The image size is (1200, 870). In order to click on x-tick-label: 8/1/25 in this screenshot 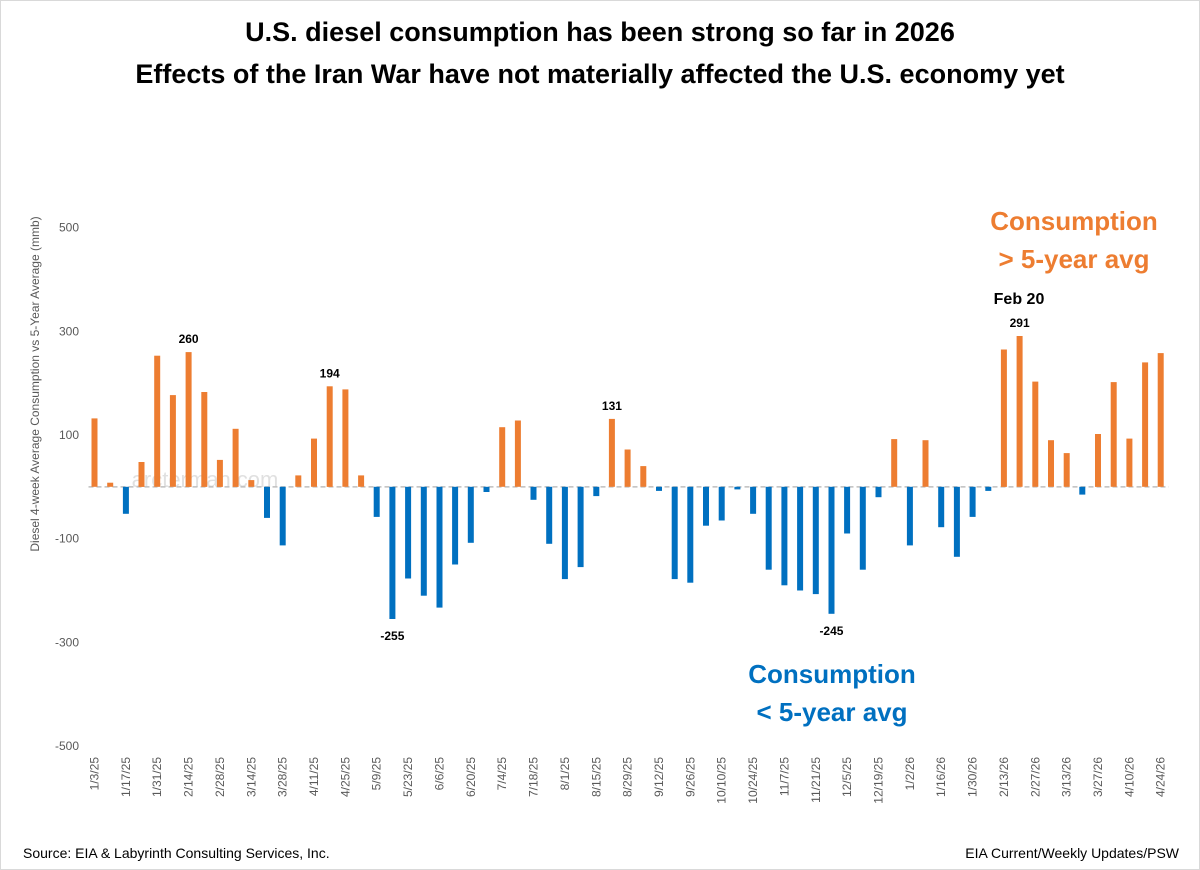, I will do `click(565, 774)`.